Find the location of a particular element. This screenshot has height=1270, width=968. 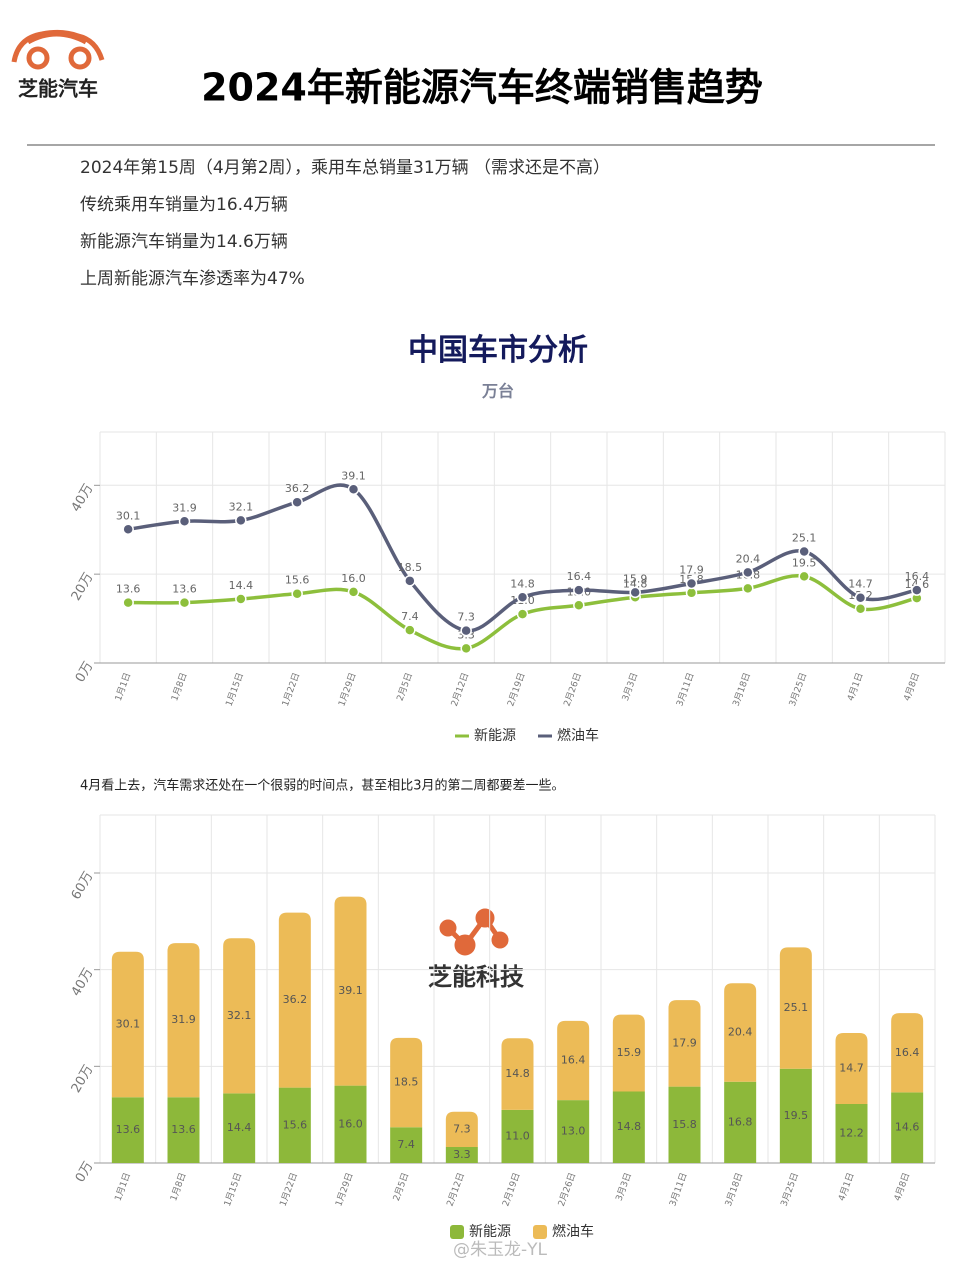

data-label: 11.0 is located at coordinates (517, 1135).